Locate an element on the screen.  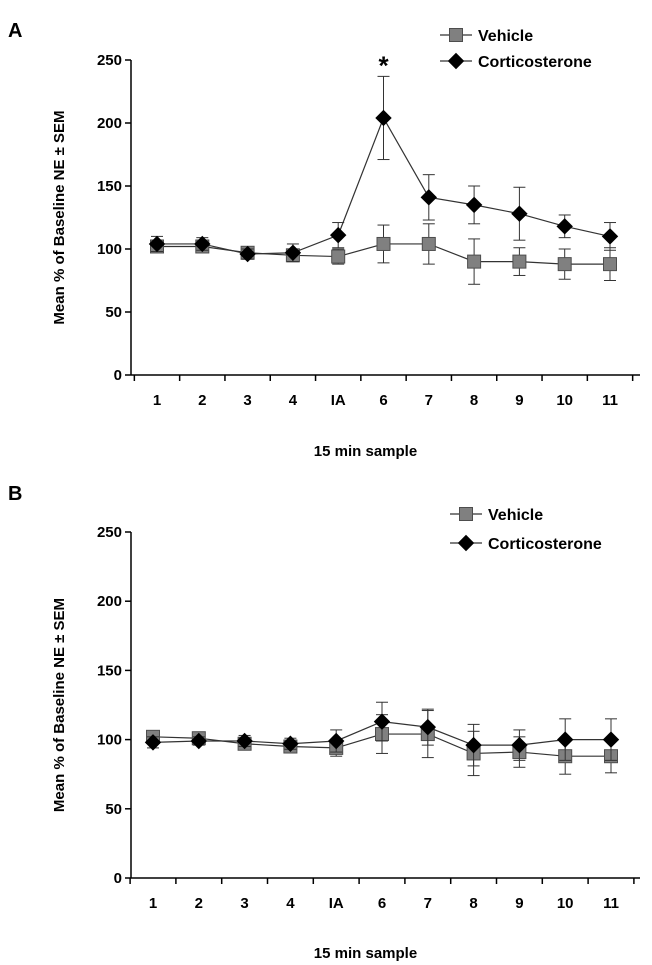
series-vehicle is located at coordinates (383, 254).